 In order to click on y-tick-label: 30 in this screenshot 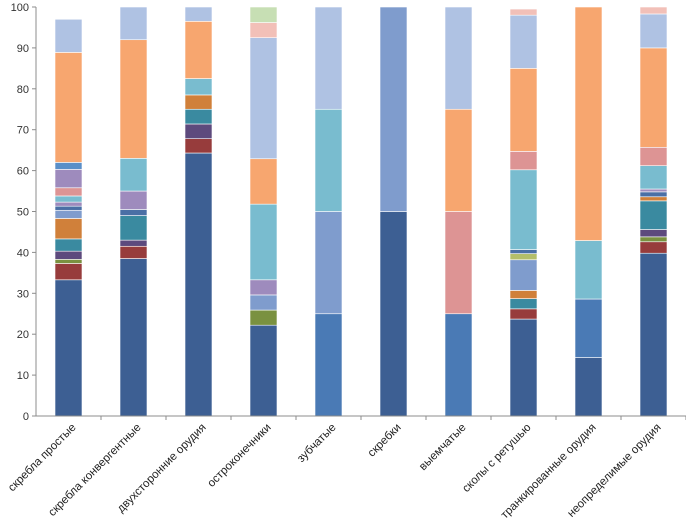, I will do `click(23, 294)`.